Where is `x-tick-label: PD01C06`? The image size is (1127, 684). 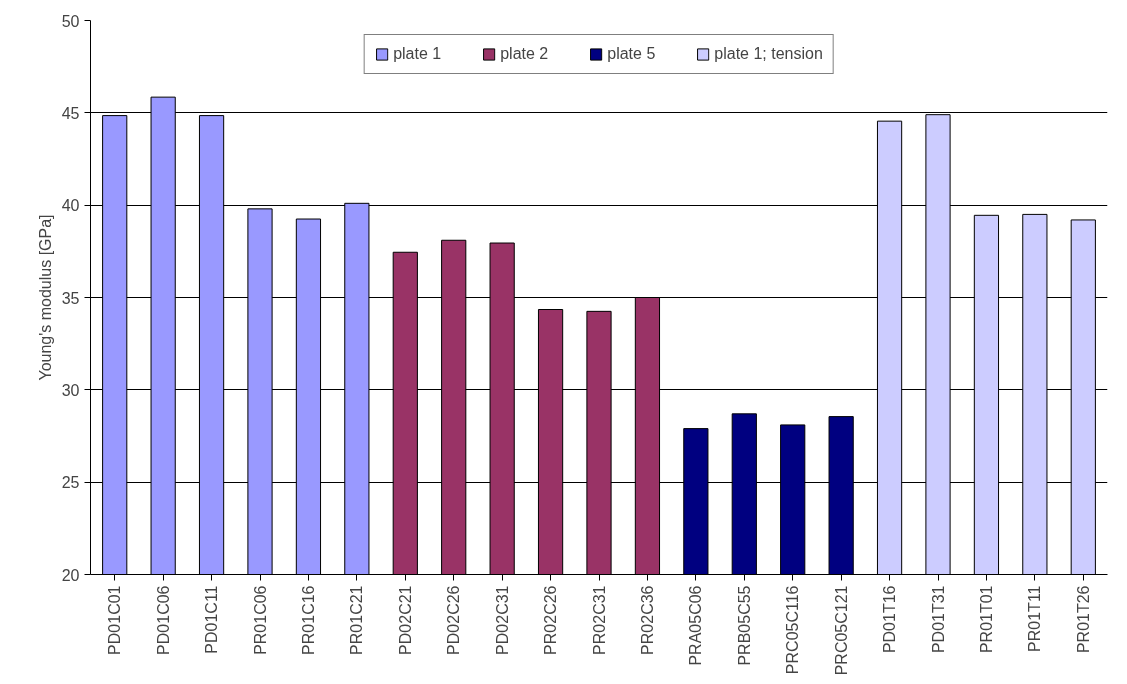
x-tick-label: PD01C06 is located at coordinates (163, 620).